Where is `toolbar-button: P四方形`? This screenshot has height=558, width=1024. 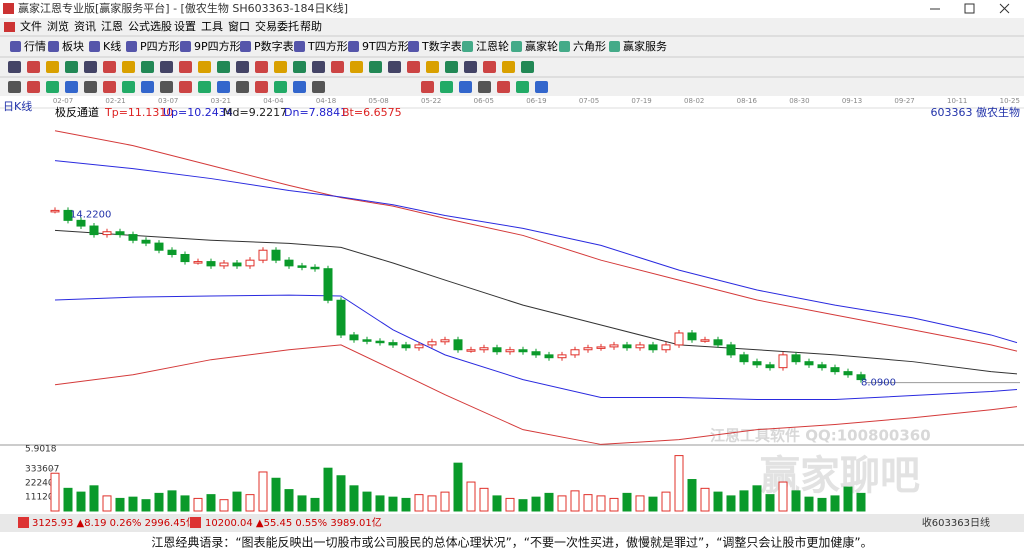 toolbar-button: P四方形 is located at coordinates (160, 46).